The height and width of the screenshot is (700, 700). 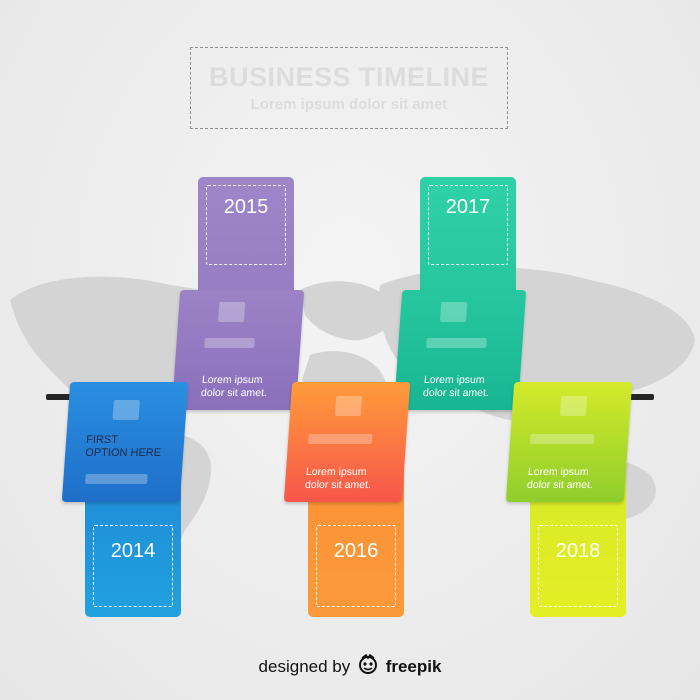 I want to click on milestone-title: FIRST OPTION HERE, so click(x=123, y=446).